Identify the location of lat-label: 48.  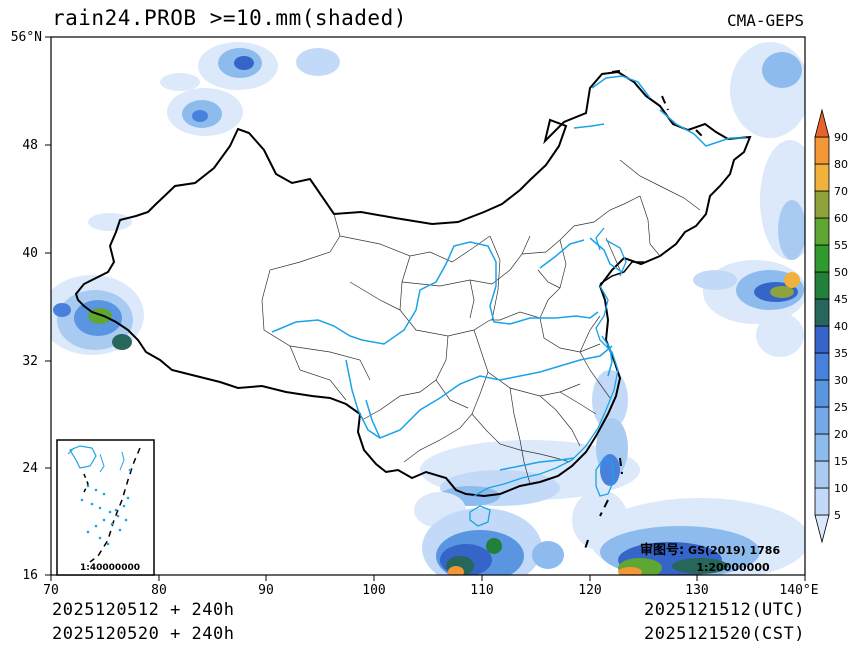
(30, 145).